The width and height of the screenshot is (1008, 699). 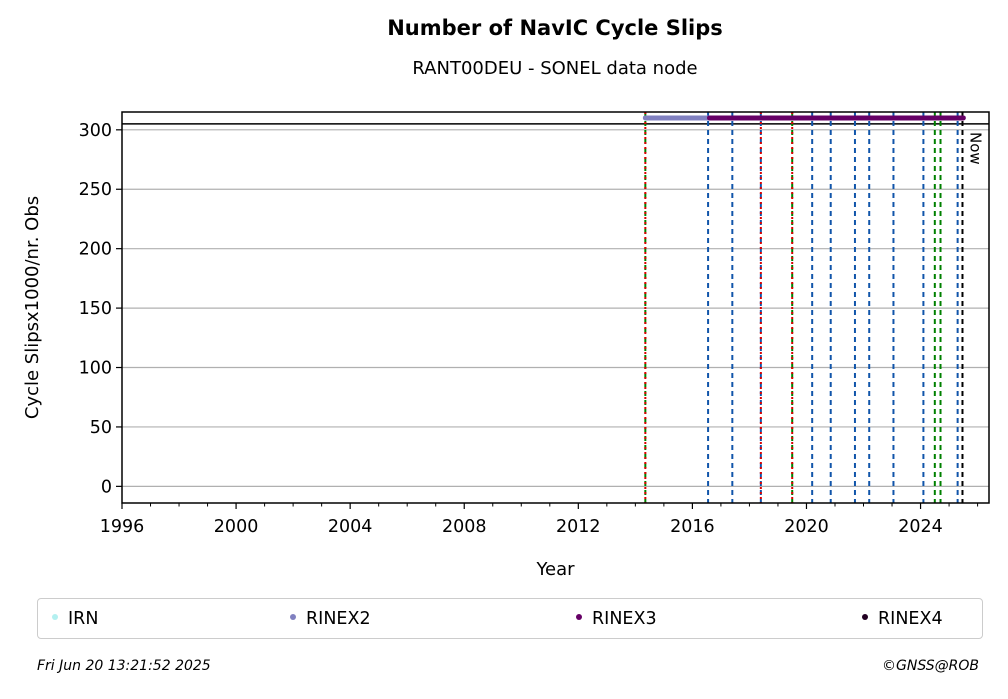 What do you see at coordinates (124, 666) in the screenshot?
I see `footer-timestamp: Fri Jun 20 13:21:52 2025` at bounding box center [124, 666].